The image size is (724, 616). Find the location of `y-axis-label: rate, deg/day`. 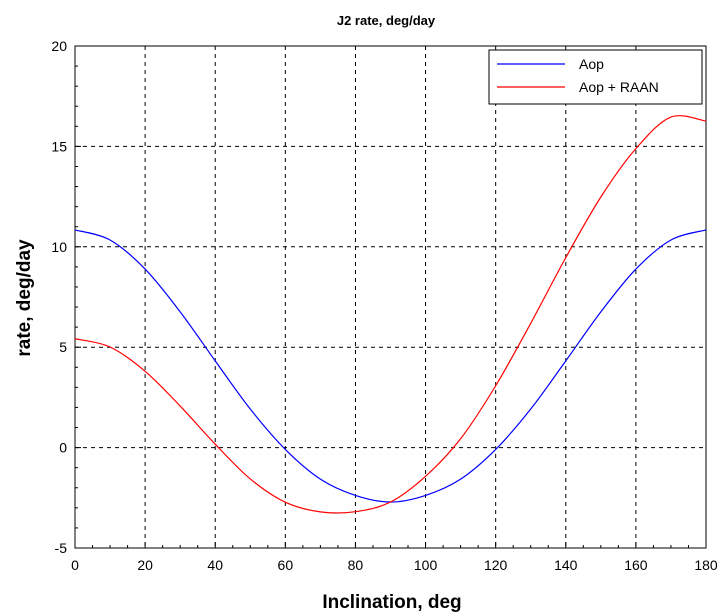

y-axis-label: rate, deg/day is located at coordinates (24, 298).